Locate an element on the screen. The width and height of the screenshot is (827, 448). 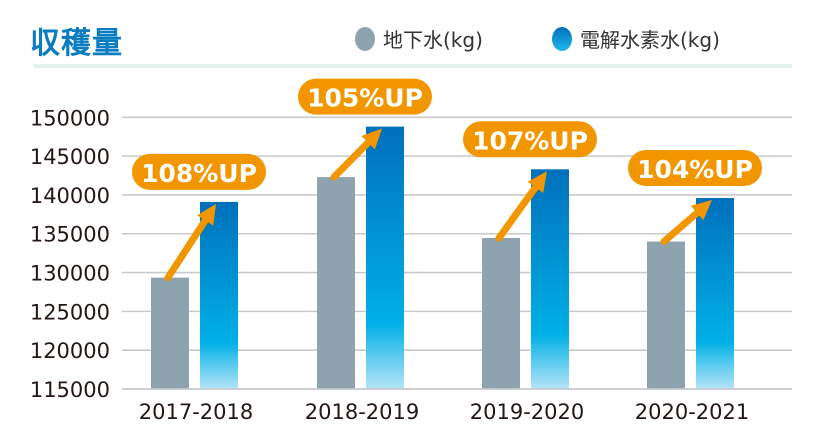
growth-badge-label: 108%UP is located at coordinates (199, 173).